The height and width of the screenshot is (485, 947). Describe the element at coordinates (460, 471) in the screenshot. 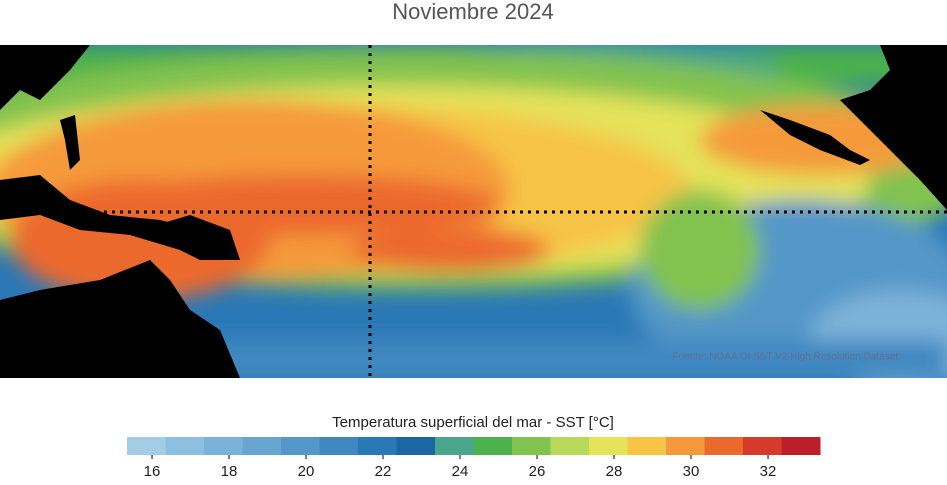

I see `tick-label: 24` at that location.